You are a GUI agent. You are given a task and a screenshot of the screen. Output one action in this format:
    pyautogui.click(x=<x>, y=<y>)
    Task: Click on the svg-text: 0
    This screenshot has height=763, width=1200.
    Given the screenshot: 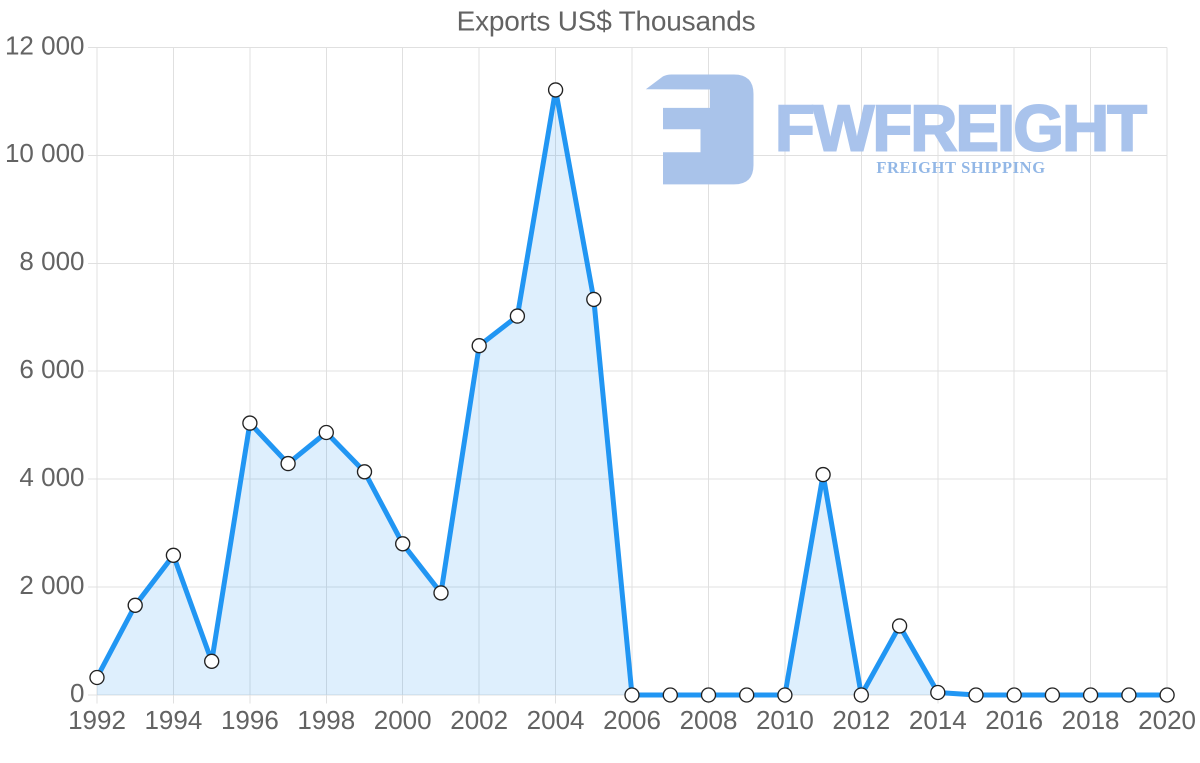 What is the action you would take?
    pyautogui.click(x=77, y=693)
    